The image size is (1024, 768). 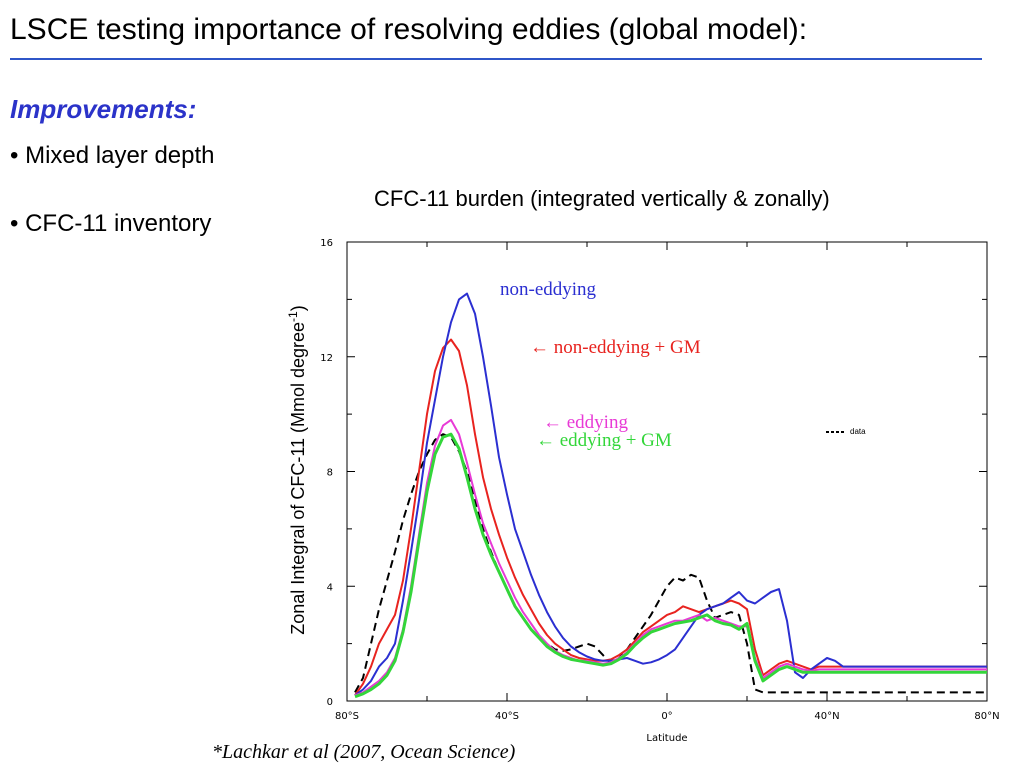 I want to click on series-label-non-eddying: non-eddying, so click(x=548, y=289).